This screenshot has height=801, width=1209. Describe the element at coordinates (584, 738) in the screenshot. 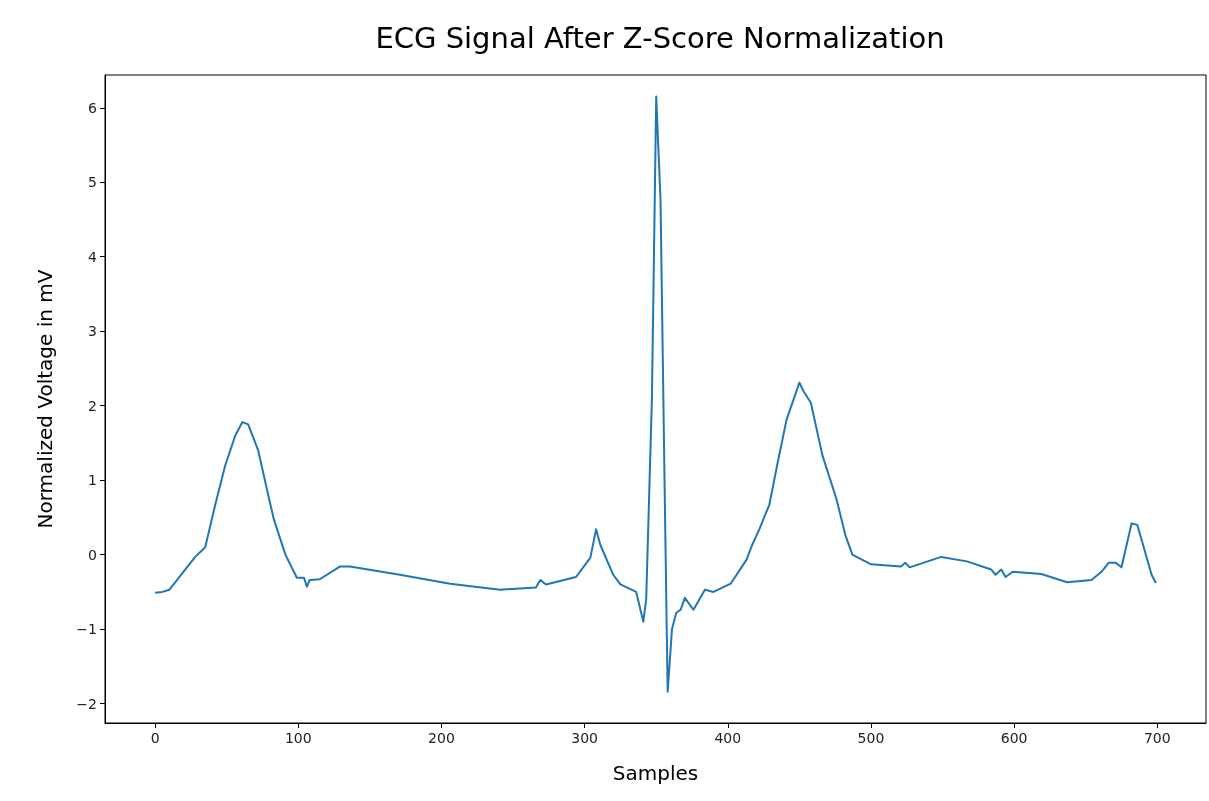

I see `x-tick-label: 300` at that location.